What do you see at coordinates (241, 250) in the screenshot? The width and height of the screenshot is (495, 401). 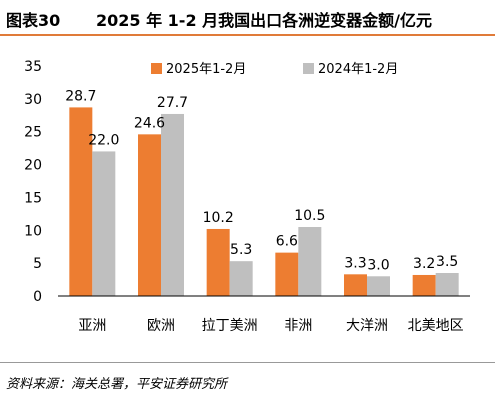 I see `data-label: 5.3` at bounding box center [241, 250].